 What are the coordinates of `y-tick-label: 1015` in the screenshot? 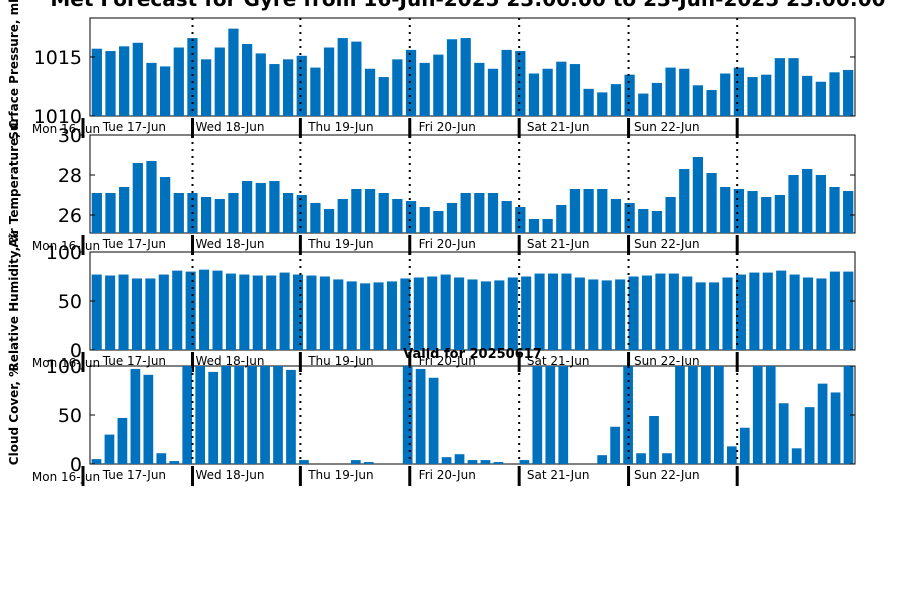 It's located at (58, 58).